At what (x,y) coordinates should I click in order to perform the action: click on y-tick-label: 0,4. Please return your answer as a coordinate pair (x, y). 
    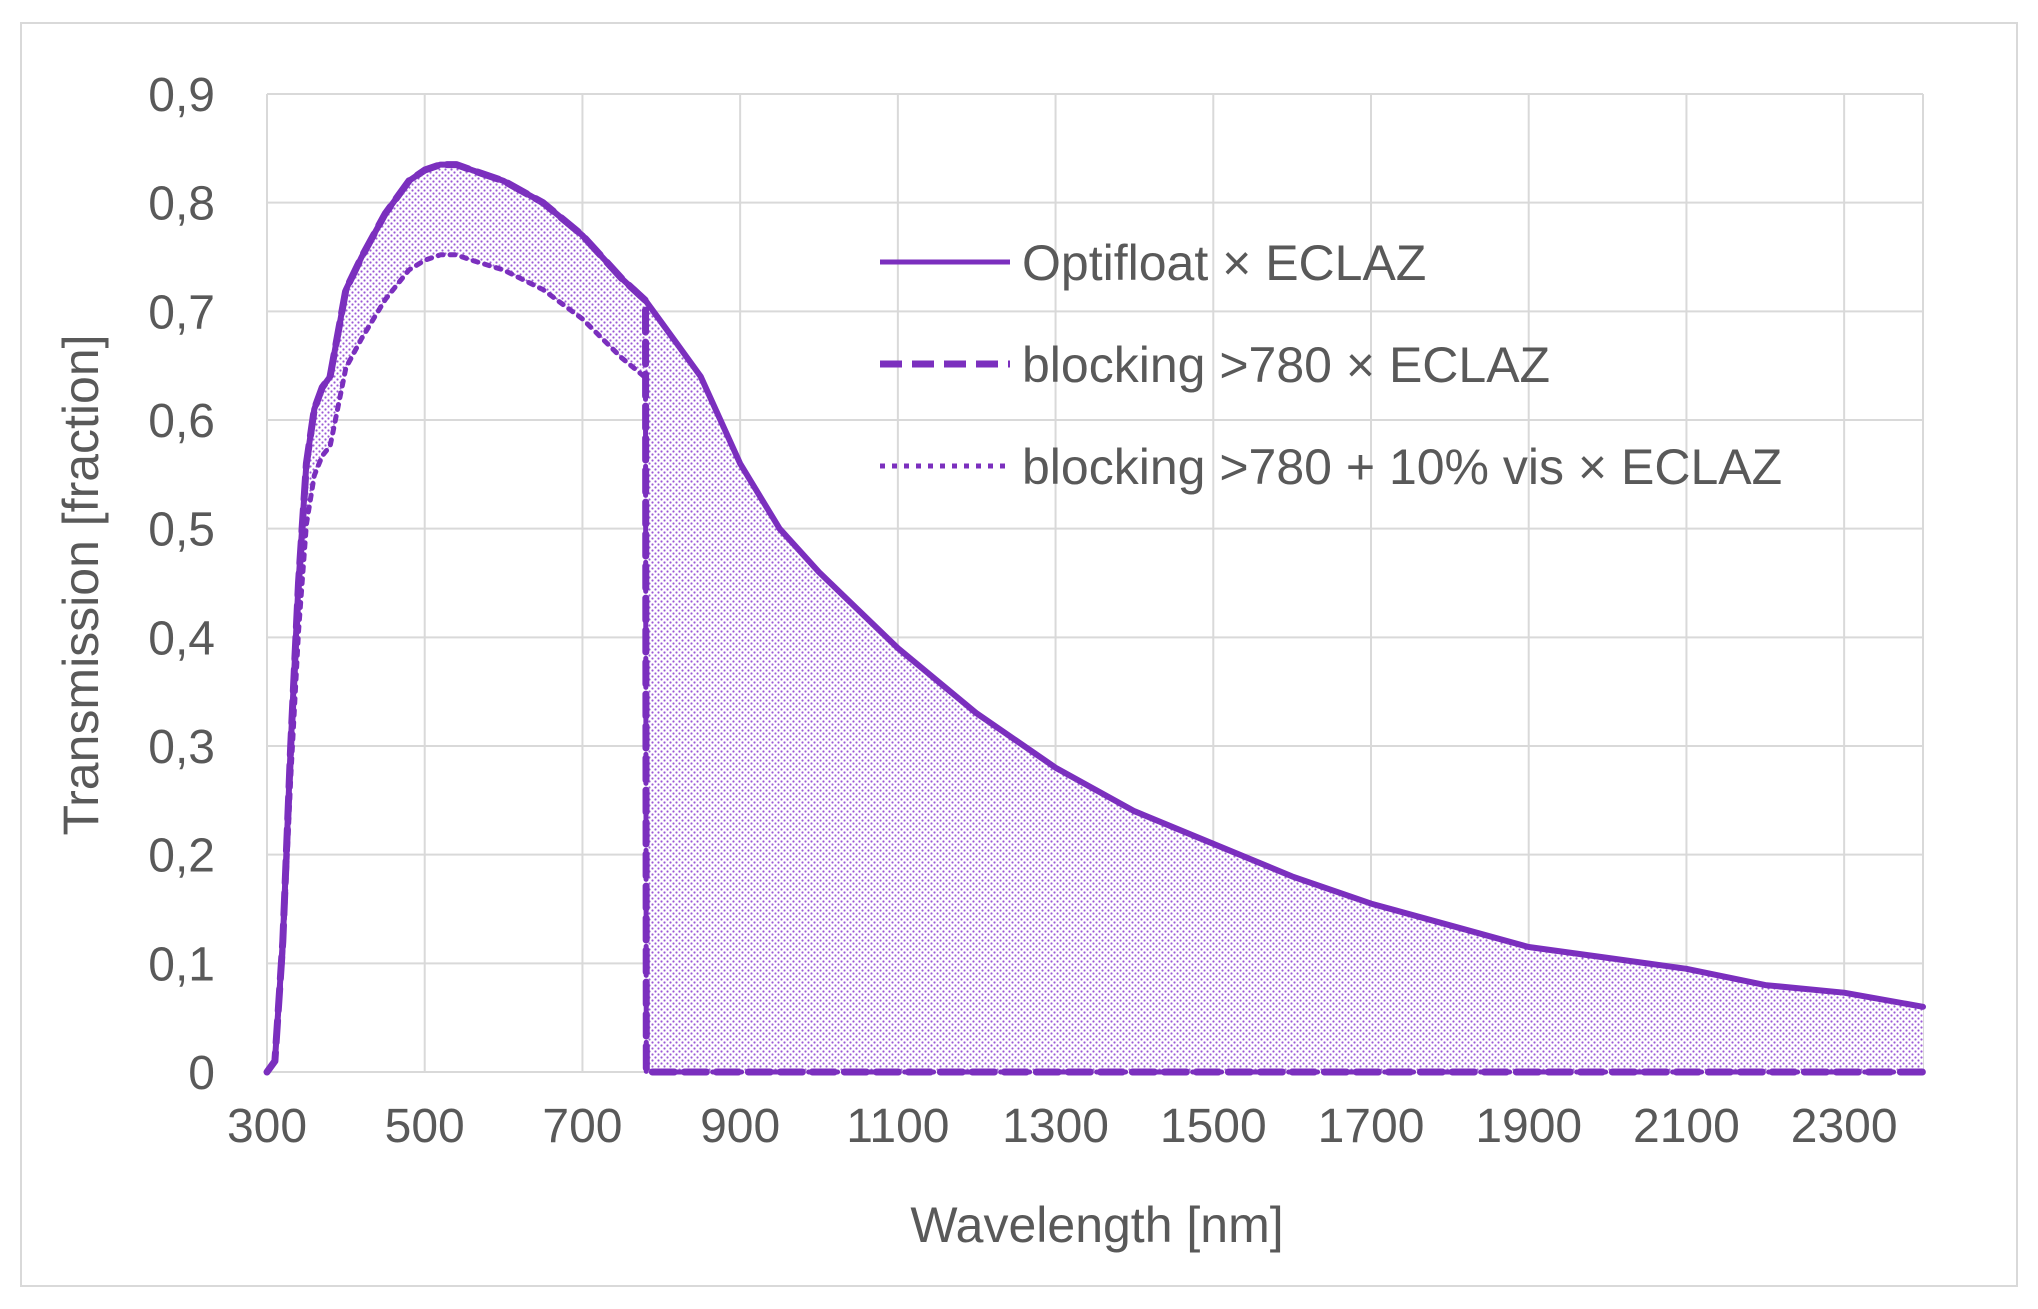
    Looking at the image, I should click on (181, 638).